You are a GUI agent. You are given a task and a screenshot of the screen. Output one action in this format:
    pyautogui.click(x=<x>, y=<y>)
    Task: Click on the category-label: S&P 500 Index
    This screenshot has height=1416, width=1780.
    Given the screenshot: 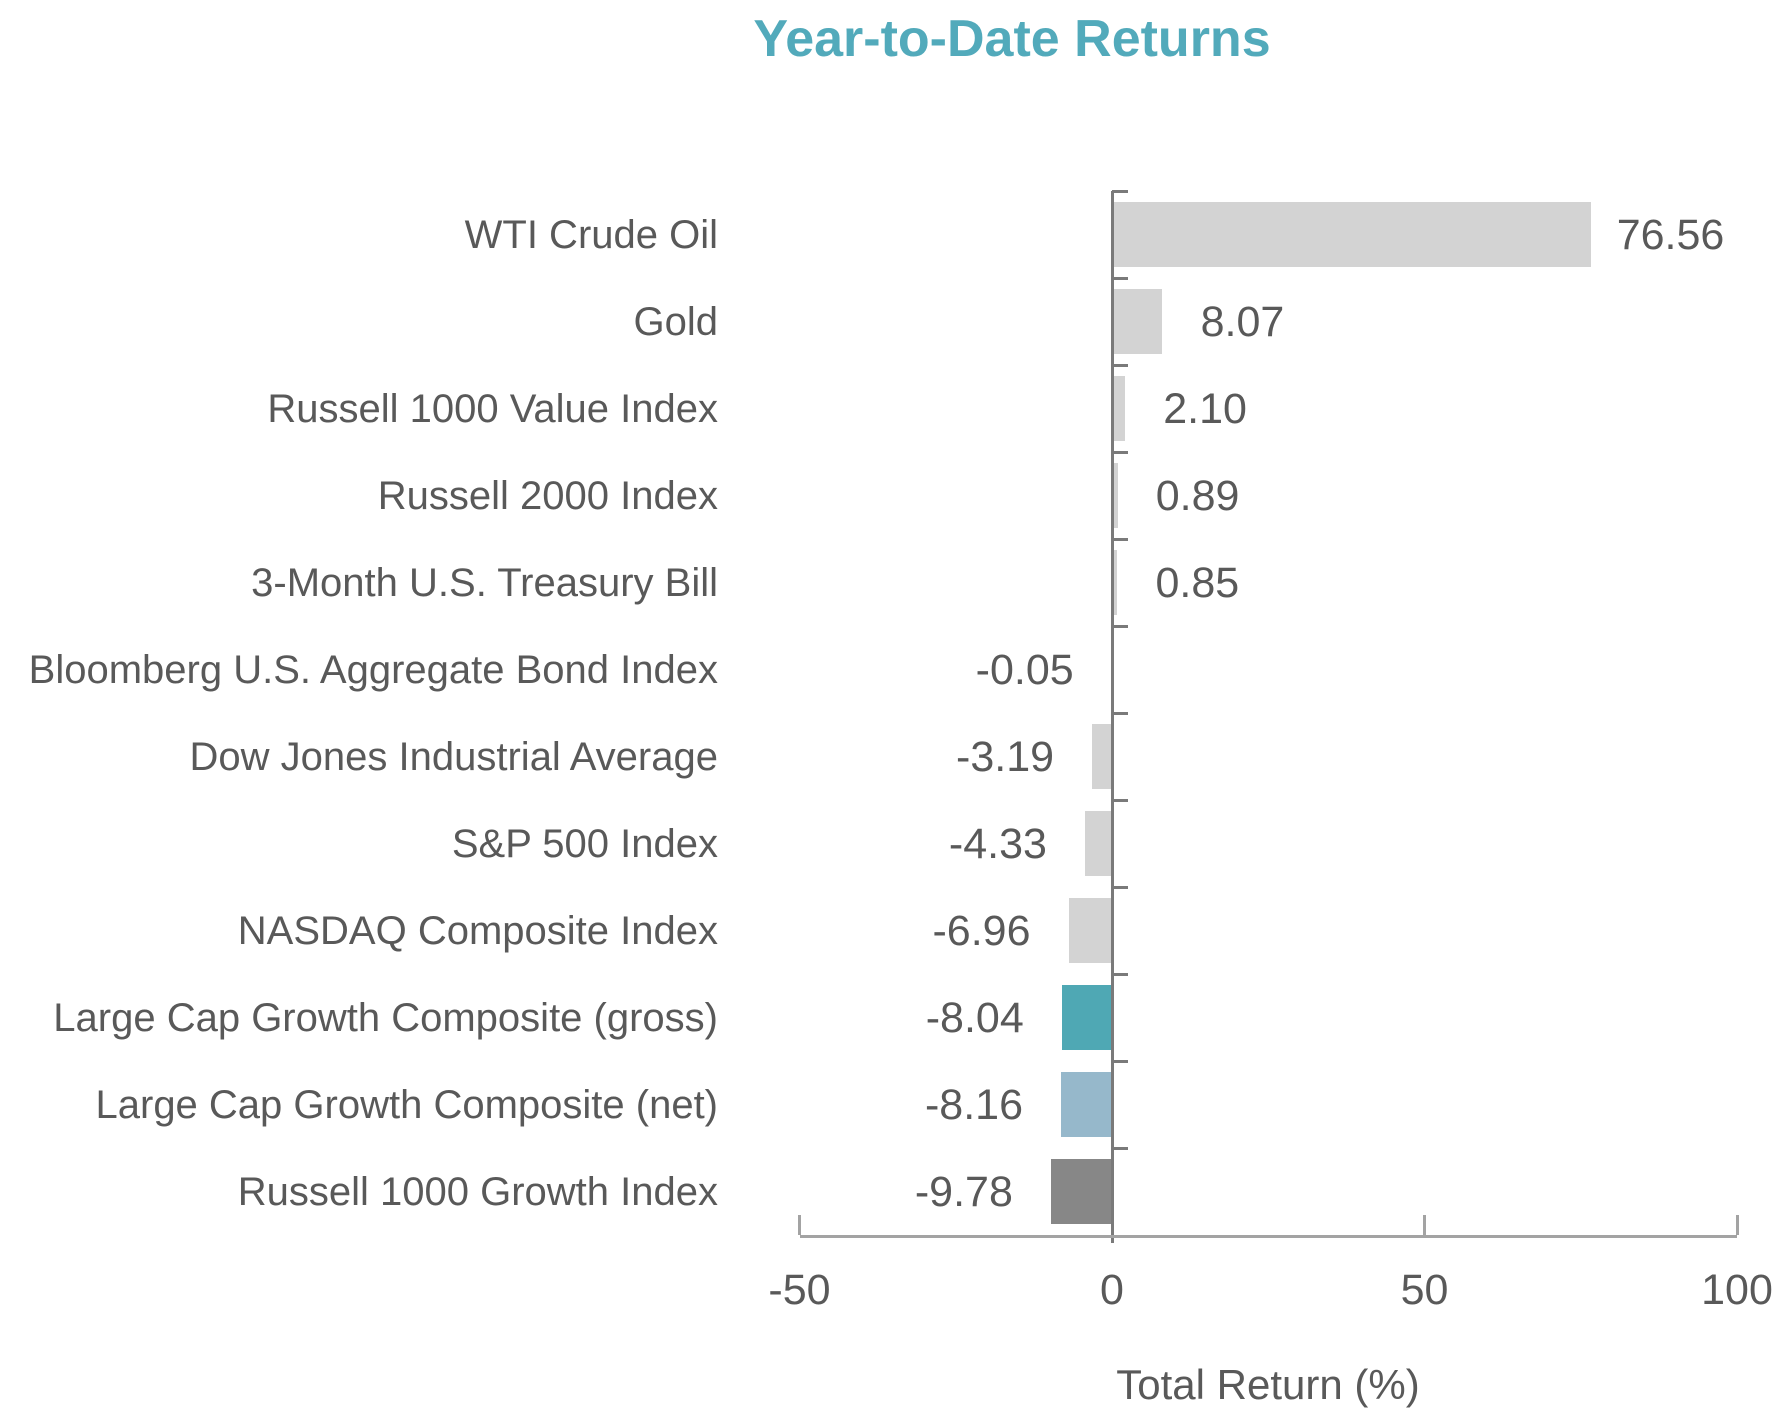 What is the action you would take?
    pyautogui.click(x=584, y=843)
    